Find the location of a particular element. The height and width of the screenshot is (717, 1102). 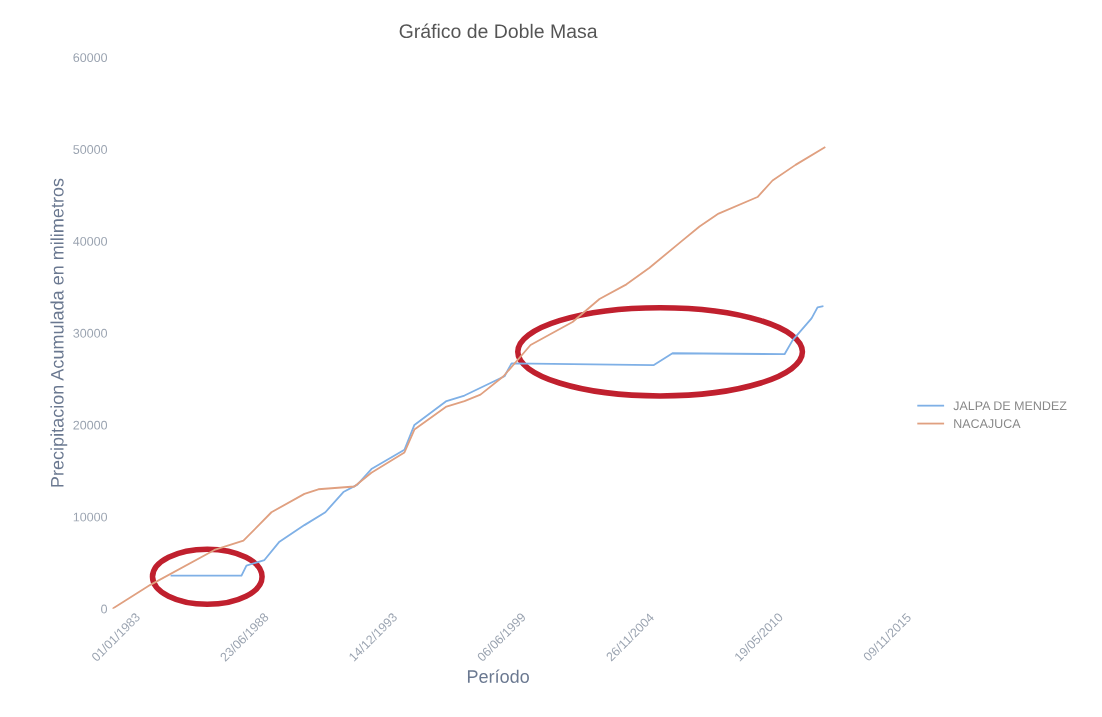

y-tick-label: 40000 is located at coordinates (90, 241).